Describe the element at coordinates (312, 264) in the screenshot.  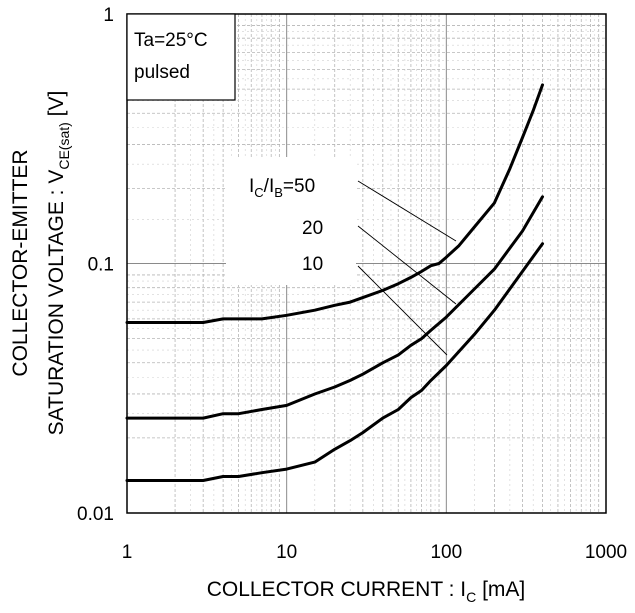
I see `ratio-label-10: 10` at that location.